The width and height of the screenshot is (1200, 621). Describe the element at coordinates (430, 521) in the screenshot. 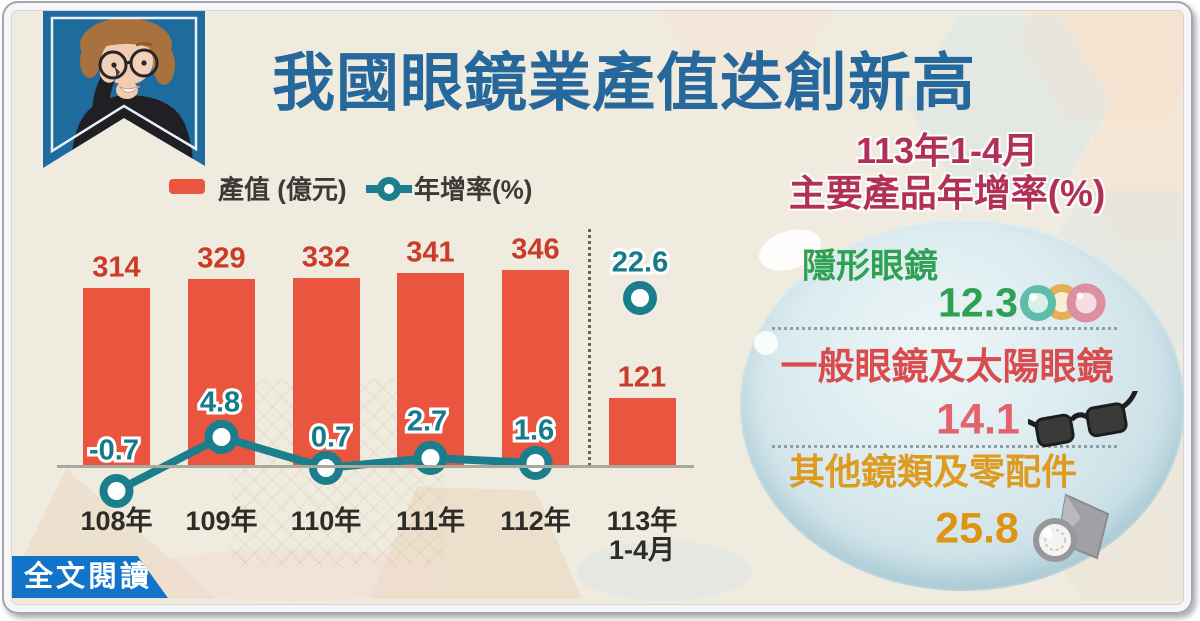

I see `x-axis-label: 111年` at that location.